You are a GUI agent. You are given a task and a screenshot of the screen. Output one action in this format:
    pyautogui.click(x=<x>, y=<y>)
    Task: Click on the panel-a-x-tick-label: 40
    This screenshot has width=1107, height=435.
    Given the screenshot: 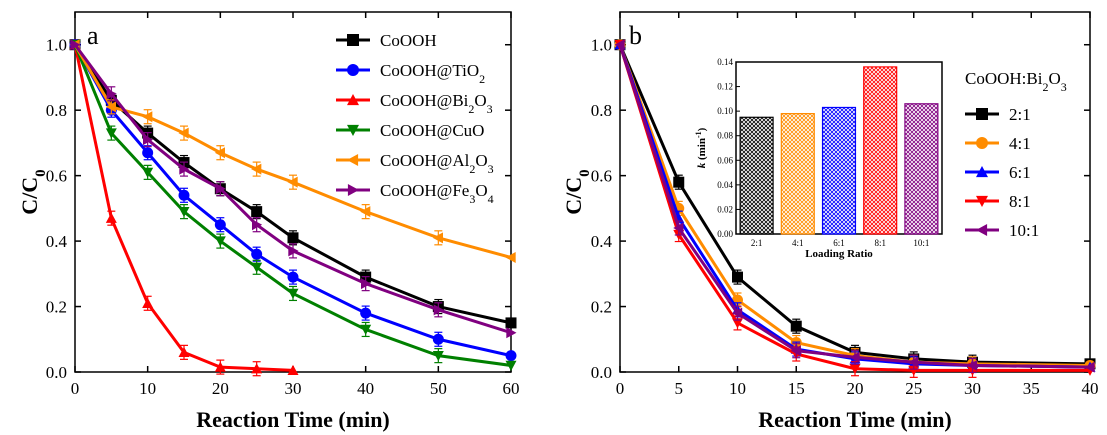 What is the action you would take?
    pyautogui.click(x=365, y=388)
    